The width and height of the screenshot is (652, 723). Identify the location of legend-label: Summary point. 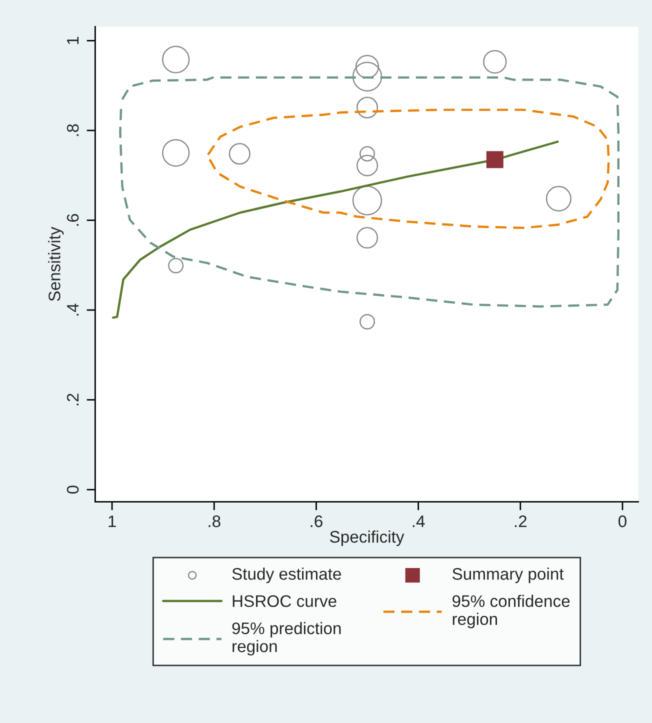
(508, 576).